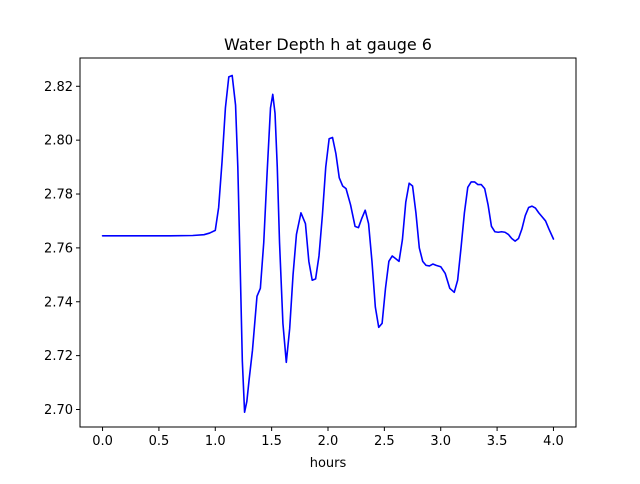 The height and width of the screenshot is (484, 640). Describe the element at coordinates (553, 441) in the screenshot. I see `x-tick-label: 4.0` at that location.